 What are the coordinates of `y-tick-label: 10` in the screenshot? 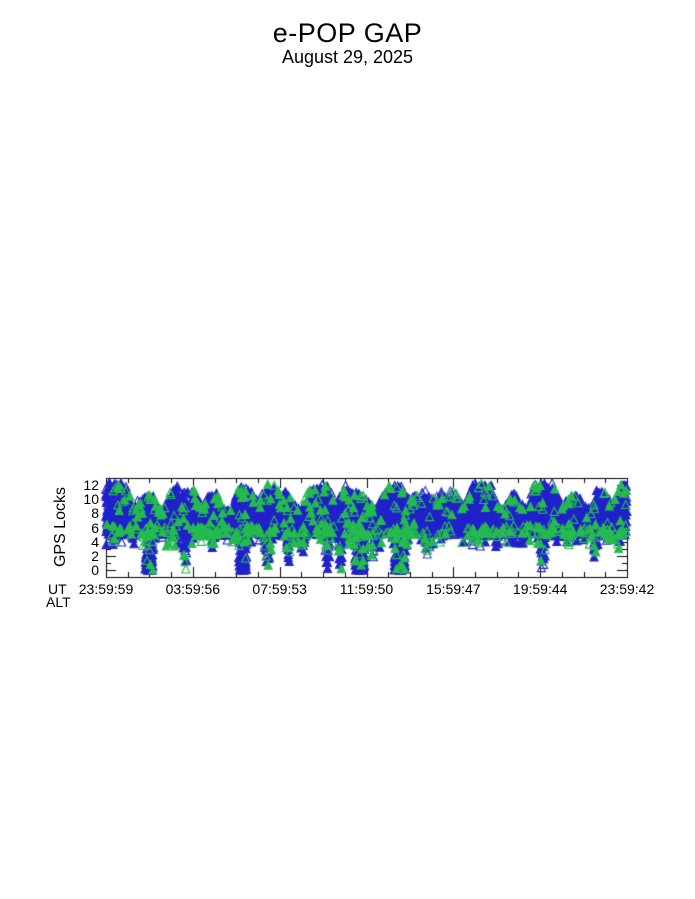 It's located at (91, 499).